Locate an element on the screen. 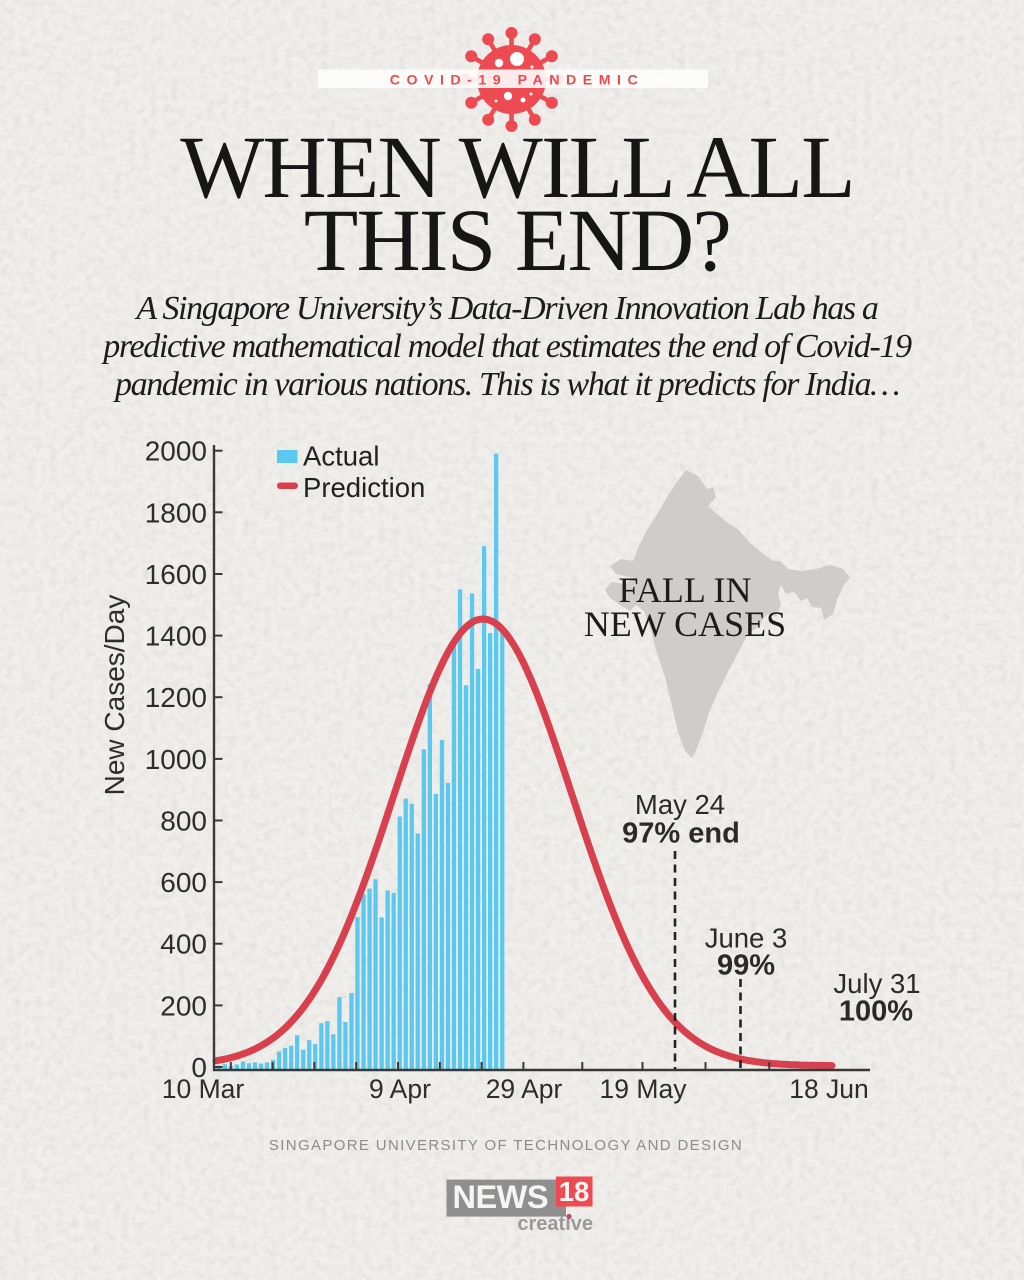  svg-text: 99% is located at coordinates (746, 966).